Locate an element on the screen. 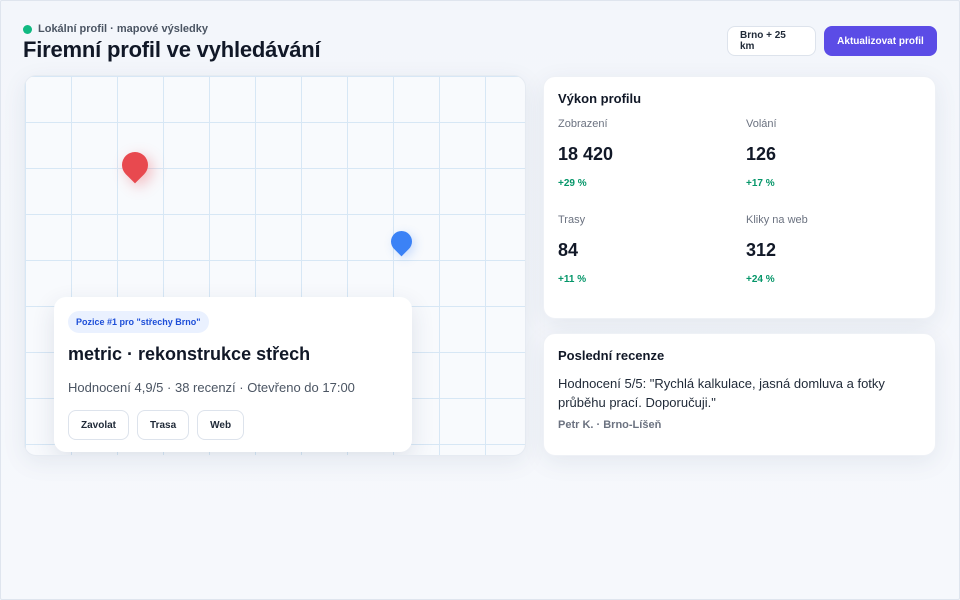 This screenshot has height=600, width=960. update-profile-button: Aktualizovat profil is located at coordinates (880, 41).